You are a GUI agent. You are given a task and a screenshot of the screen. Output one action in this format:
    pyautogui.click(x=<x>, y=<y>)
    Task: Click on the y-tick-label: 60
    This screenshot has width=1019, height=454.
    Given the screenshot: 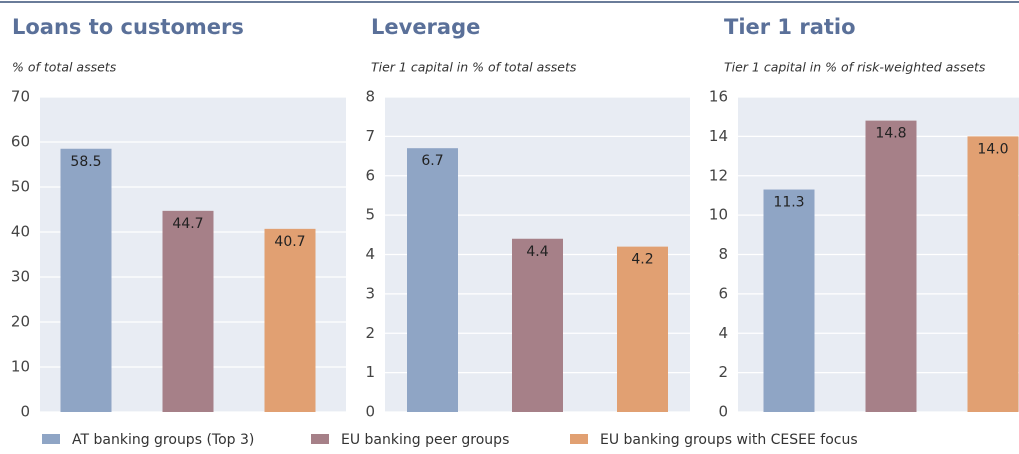 What is the action you would take?
    pyautogui.click(x=20, y=142)
    